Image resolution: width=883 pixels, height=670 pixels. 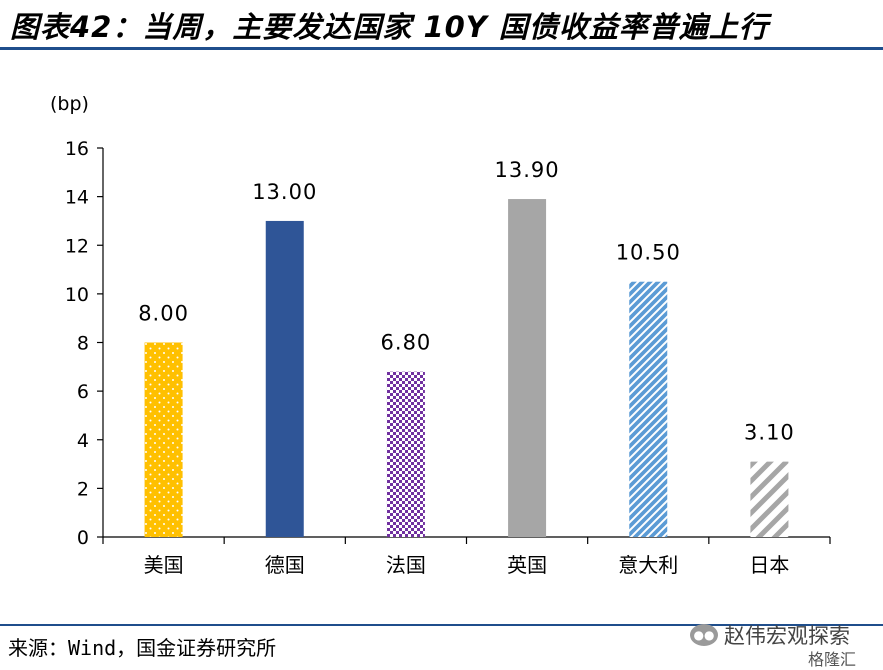 What do you see at coordinates (77, 295) in the screenshot?
I see `y-tick-label: 10` at bounding box center [77, 295].